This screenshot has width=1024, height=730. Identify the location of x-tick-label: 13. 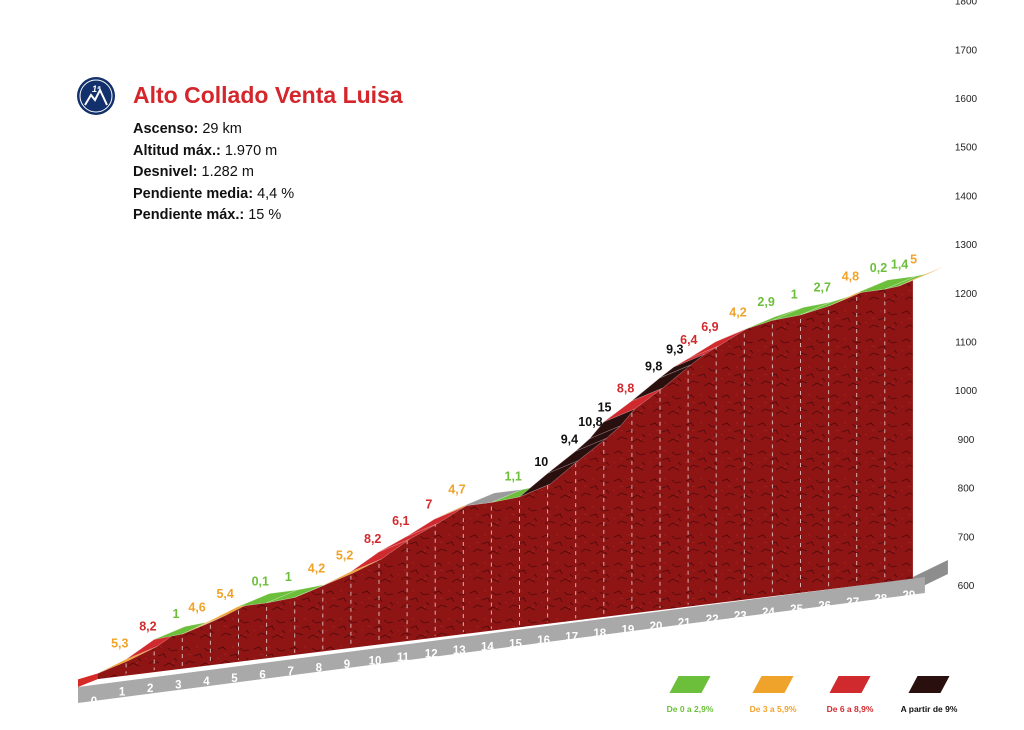
(459, 651).